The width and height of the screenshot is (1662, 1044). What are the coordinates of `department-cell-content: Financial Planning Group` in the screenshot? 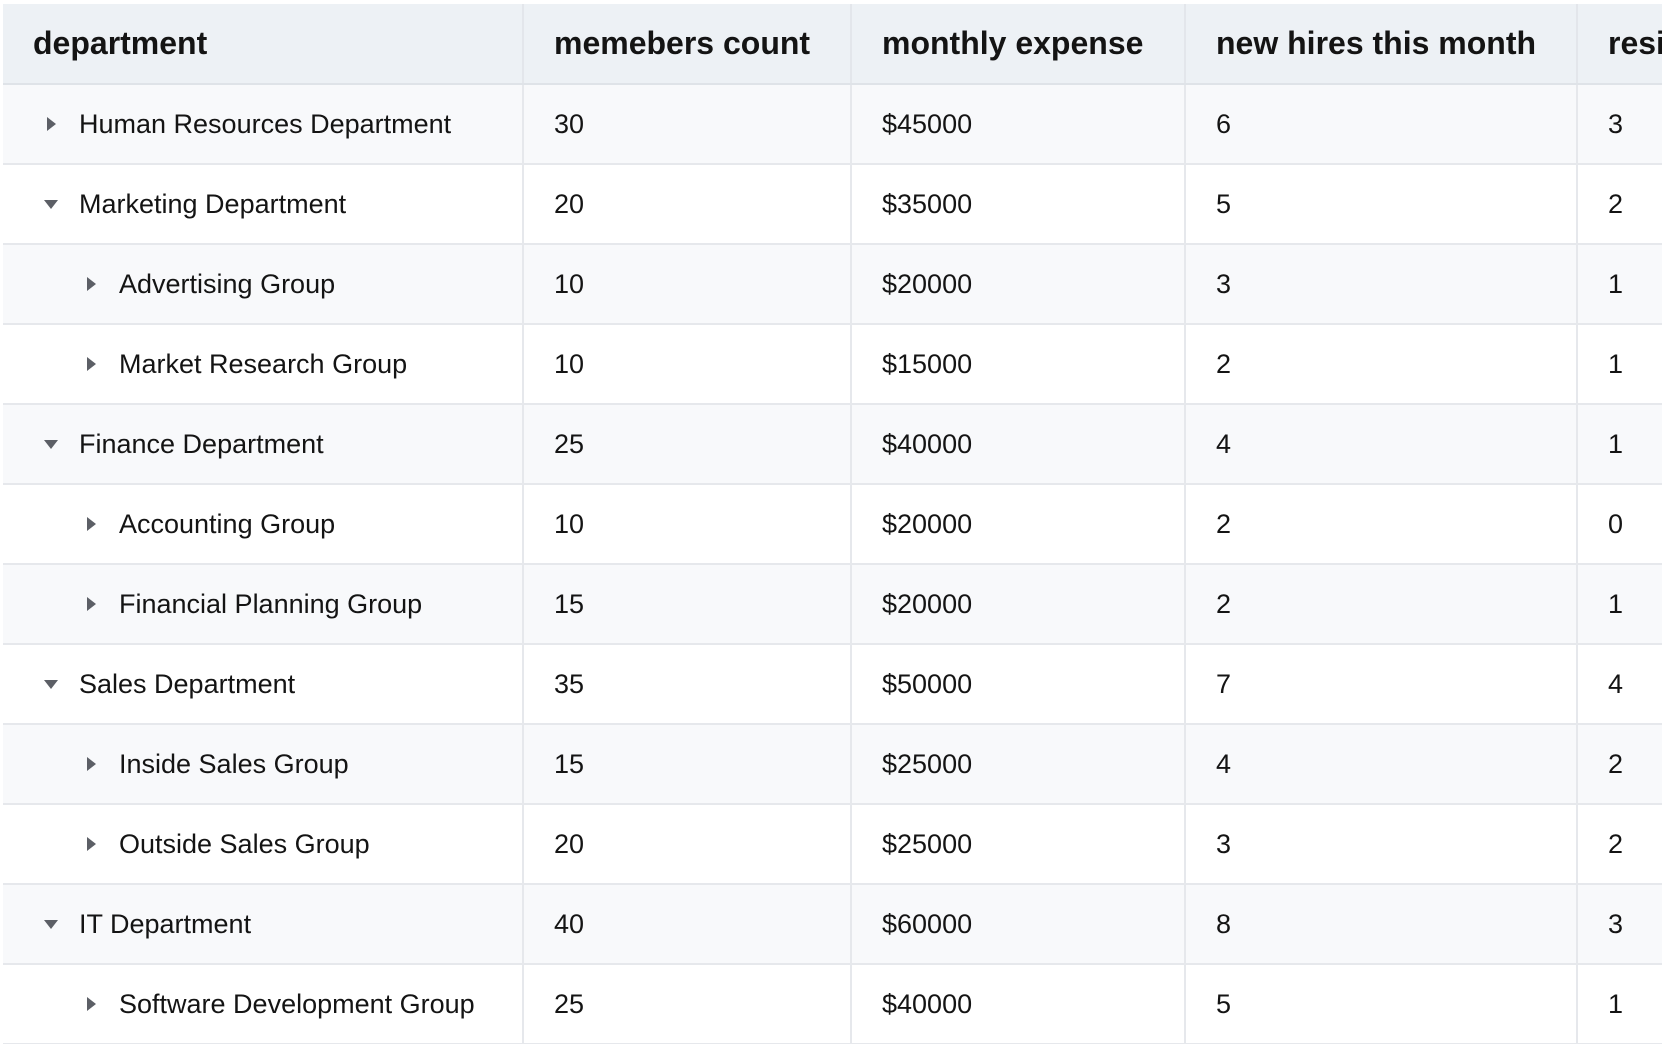 It's located at (262, 603).